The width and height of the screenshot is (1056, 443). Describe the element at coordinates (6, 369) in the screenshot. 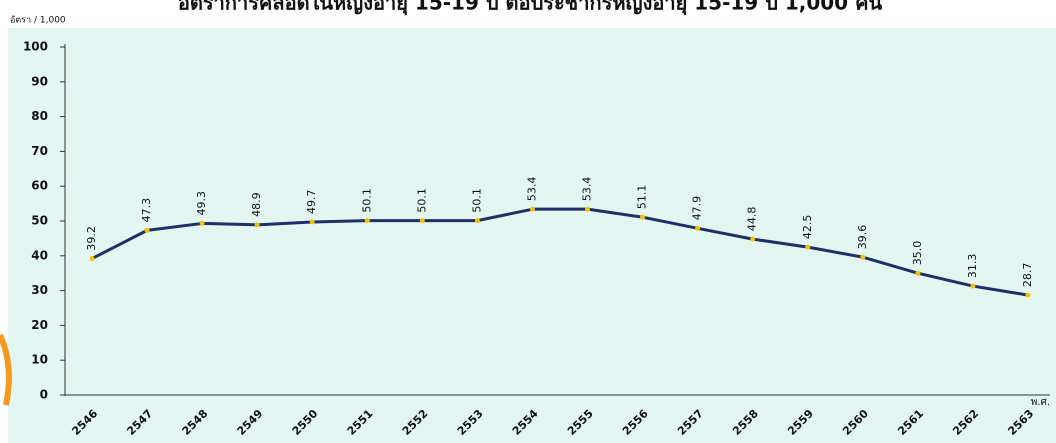

I see `decoration` at that location.